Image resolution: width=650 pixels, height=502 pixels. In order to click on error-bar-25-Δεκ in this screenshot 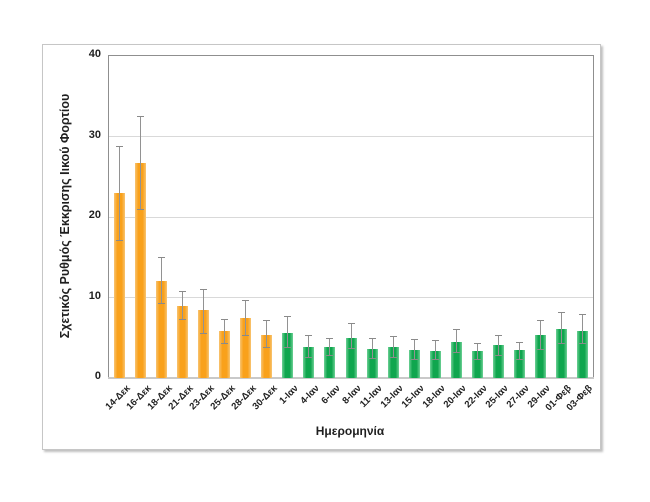, I will do `click(225, 331)`.